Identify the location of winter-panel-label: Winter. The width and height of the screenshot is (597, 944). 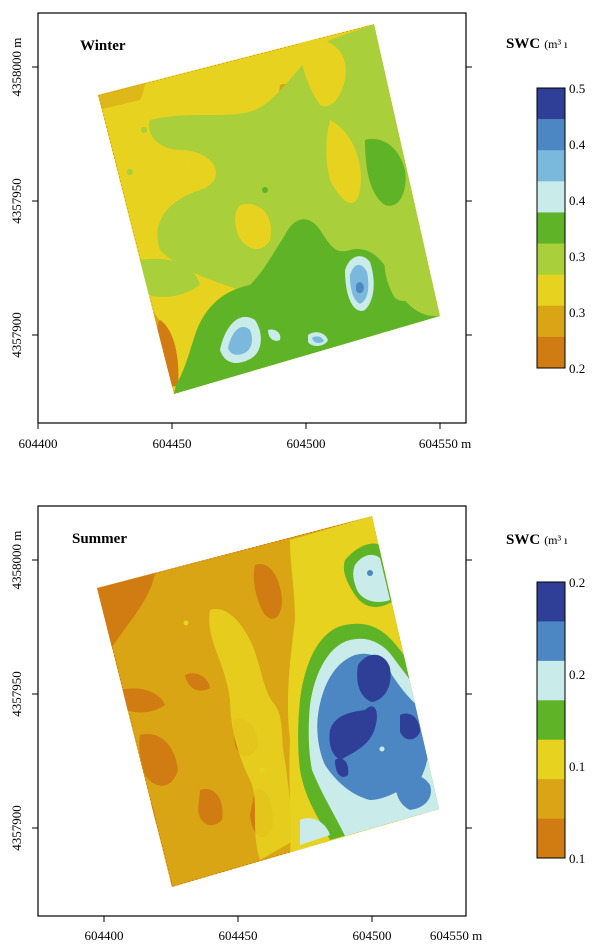
(103, 46).